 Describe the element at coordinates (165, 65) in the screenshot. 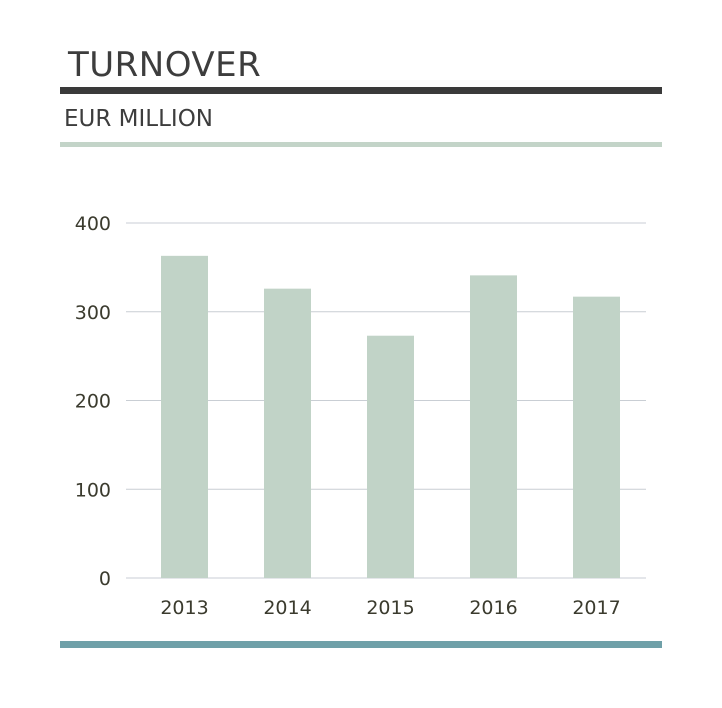

I see `chart-title: TURNOVER` at that location.